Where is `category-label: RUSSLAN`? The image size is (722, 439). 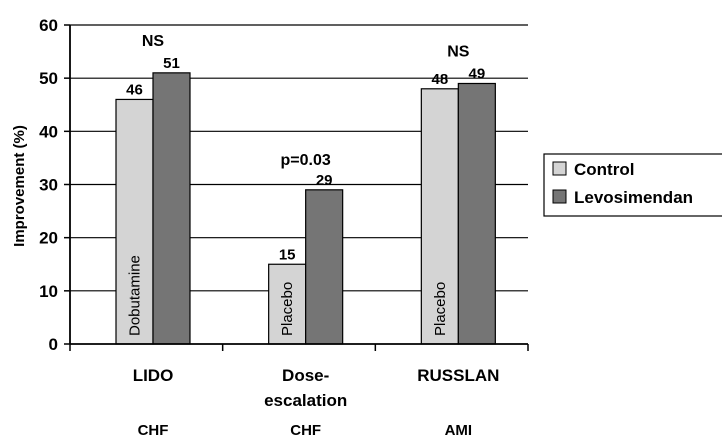 category-label: RUSSLAN is located at coordinates (458, 375).